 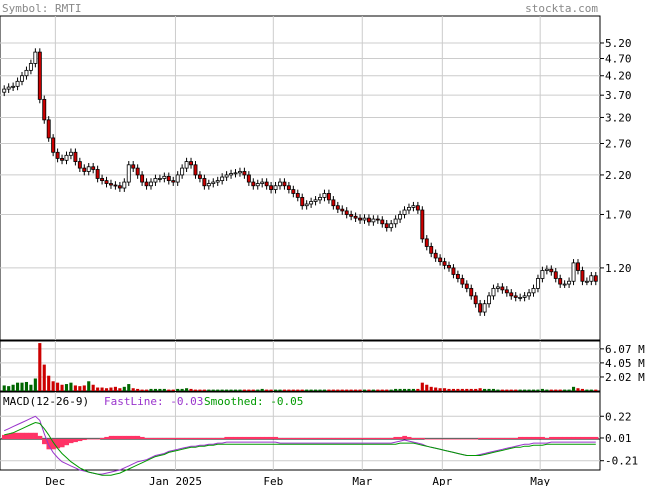 What do you see at coordinates (618, 117) in the screenshot?
I see `price-tick-label: 3.20` at bounding box center [618, 117].